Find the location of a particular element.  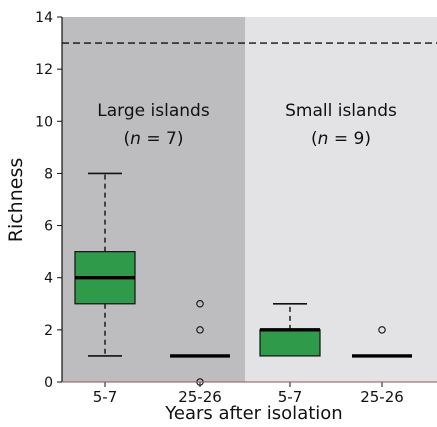

iqr-box is located at coordinates (290, 343).